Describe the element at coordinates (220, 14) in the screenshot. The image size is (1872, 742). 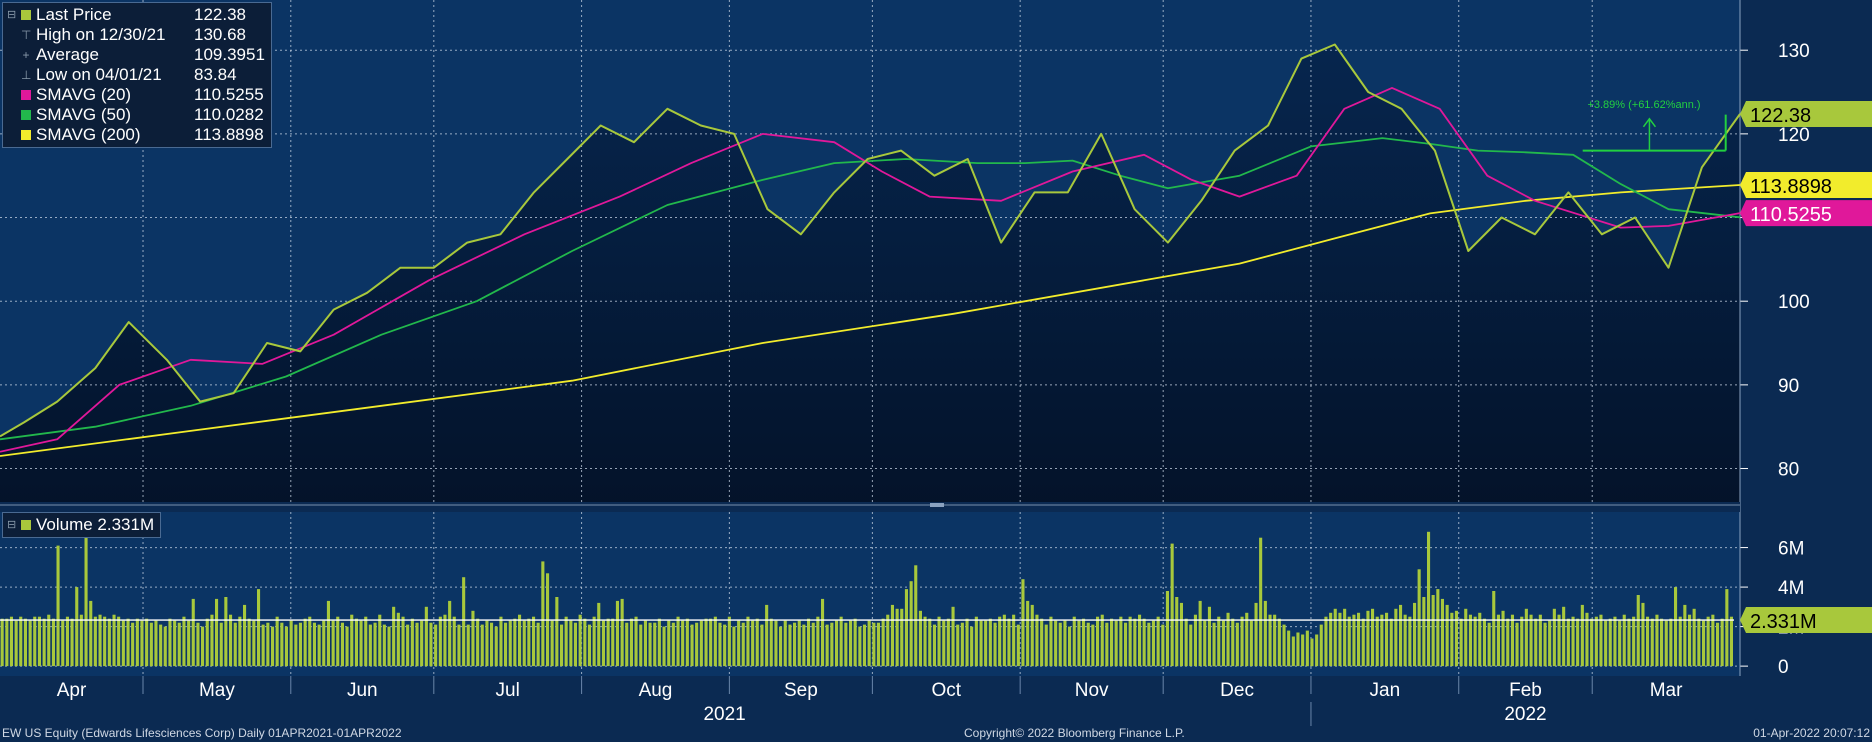
I see `legend-value: 122.38` at that location.